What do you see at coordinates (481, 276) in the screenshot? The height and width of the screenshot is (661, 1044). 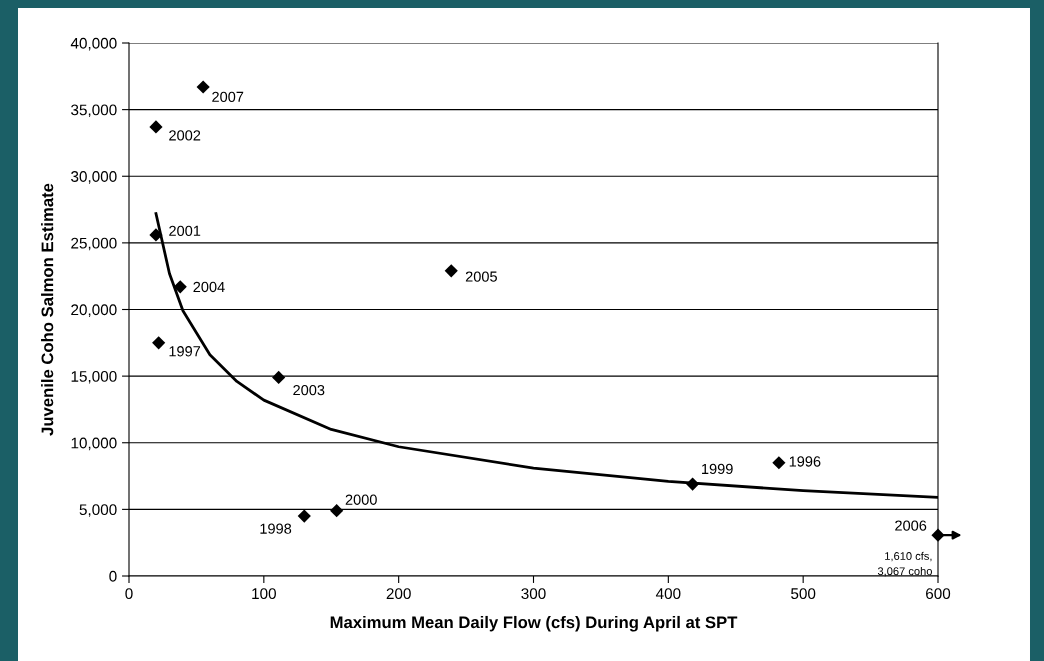 I see `annotation: 2005` at bounding box center [481, 276].